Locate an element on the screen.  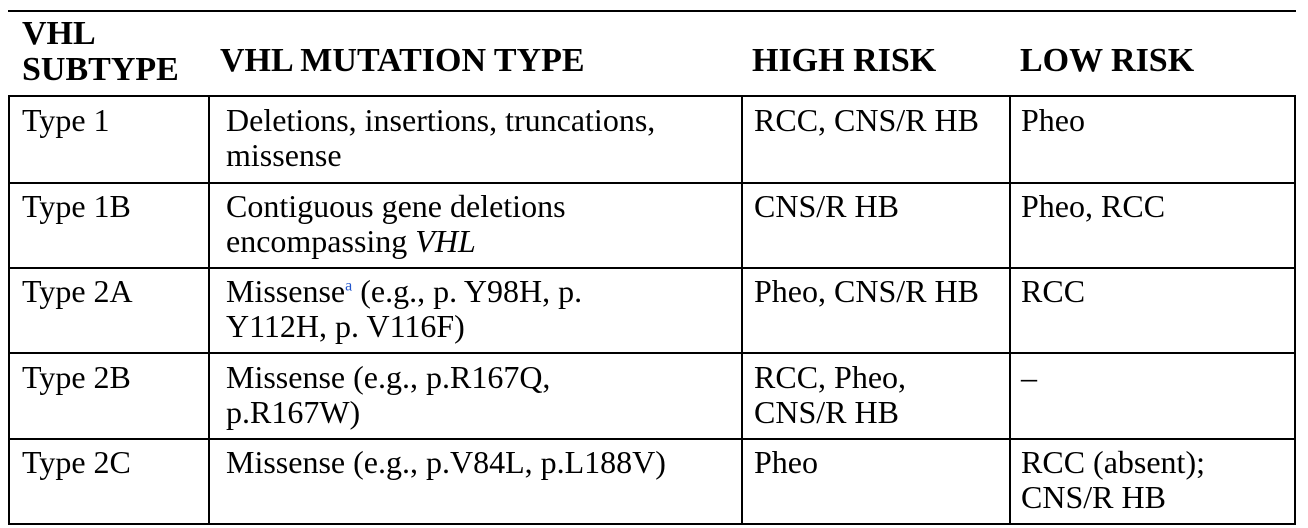
table-row-type-1b-subtype: Type 1B is located at coordinates (76, 206).